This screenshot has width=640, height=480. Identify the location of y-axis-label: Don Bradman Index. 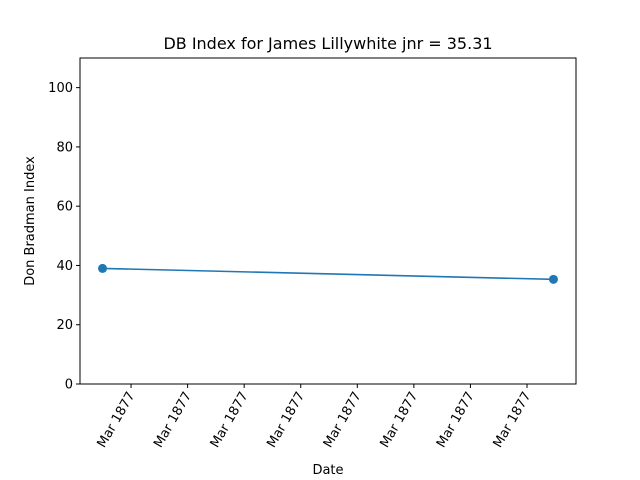
(30, 221).